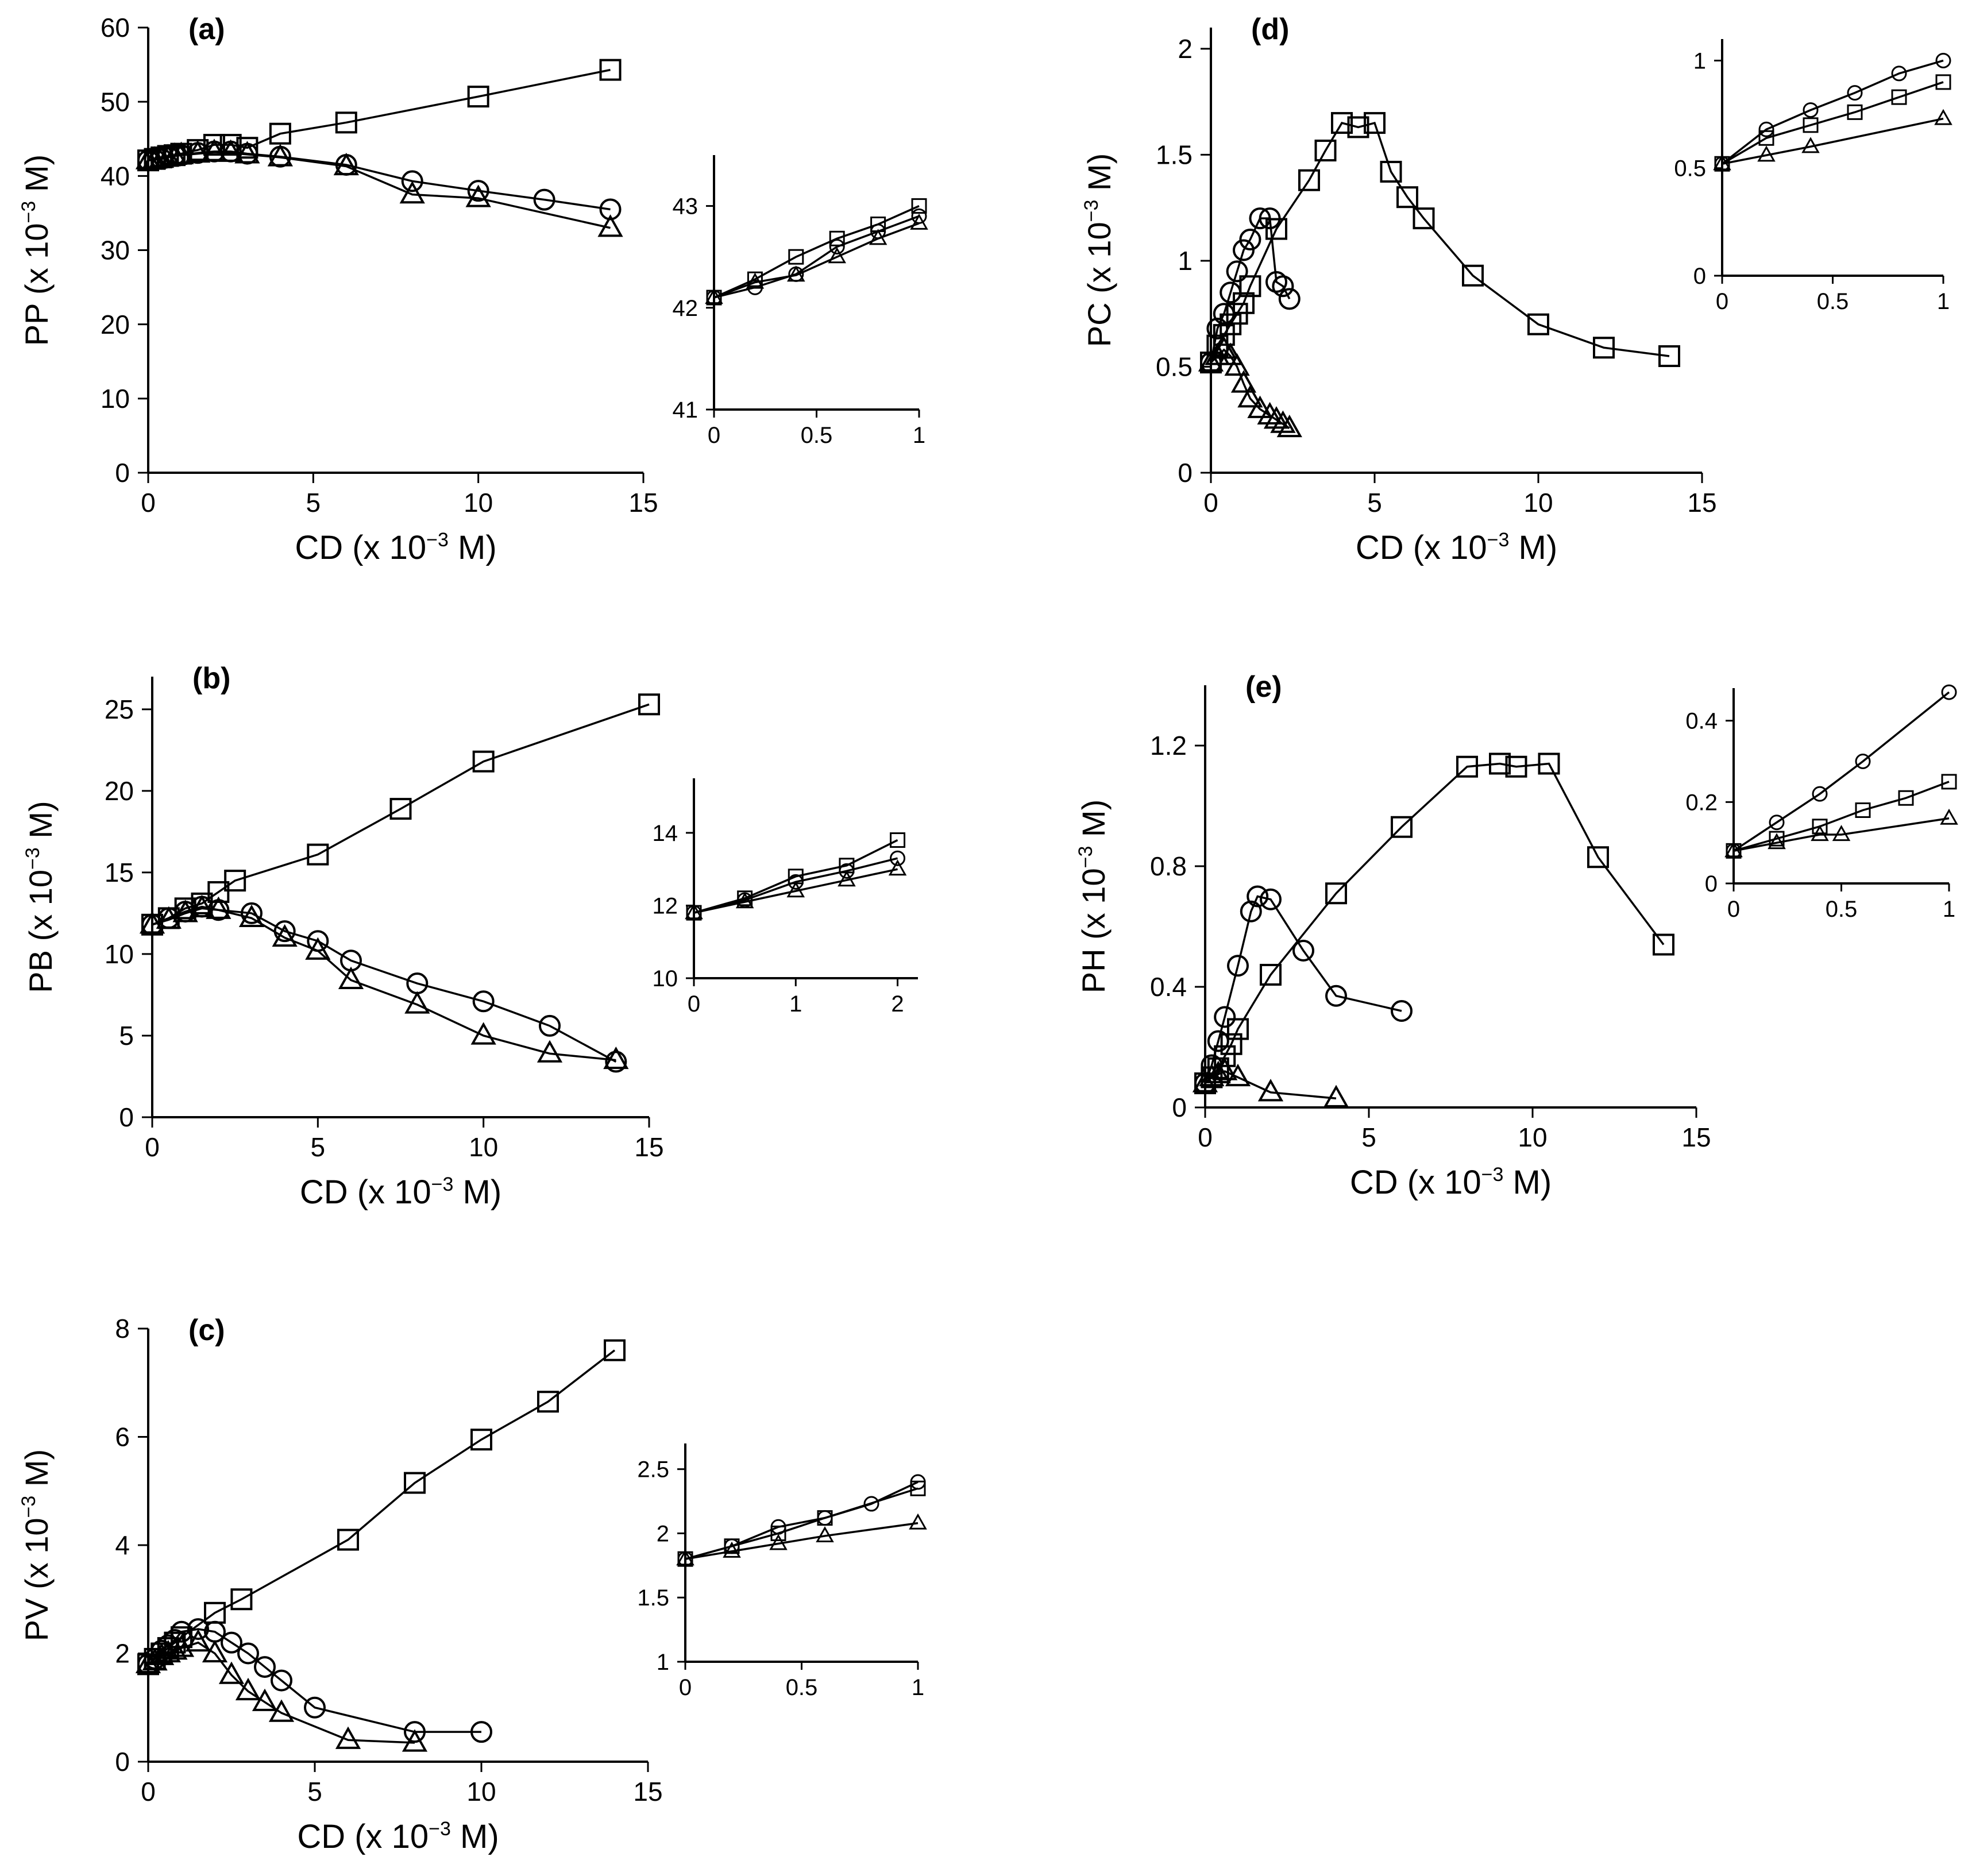  What do you see at coordinates (686, 308) in the screenshot?
I see `y-tick-label: 42` at bounding box center [686, 308].